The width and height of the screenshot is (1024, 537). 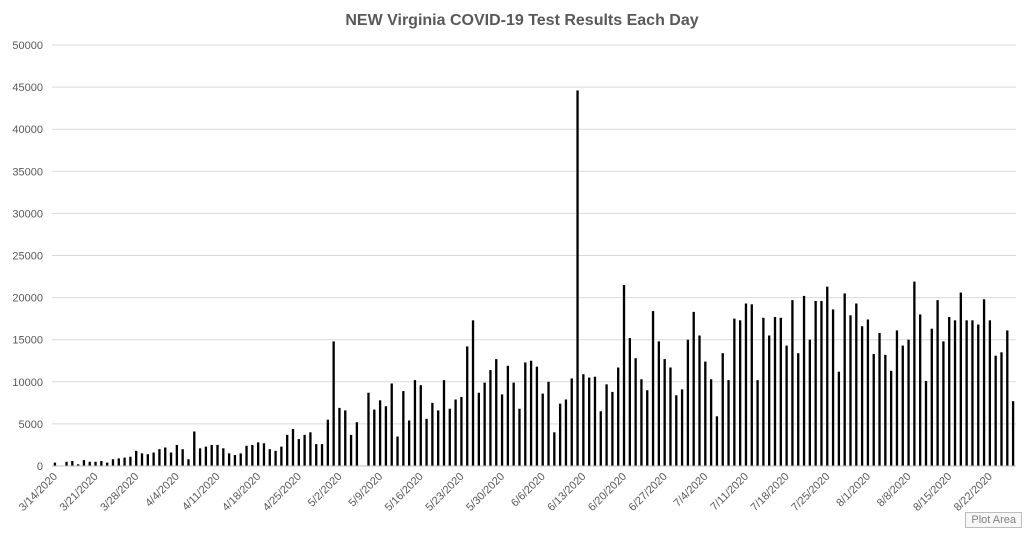 What do you see at coordinates (27, 88) in the screenshot?
I see `y-tick-label: 45000` at bounding box center [27, 88].